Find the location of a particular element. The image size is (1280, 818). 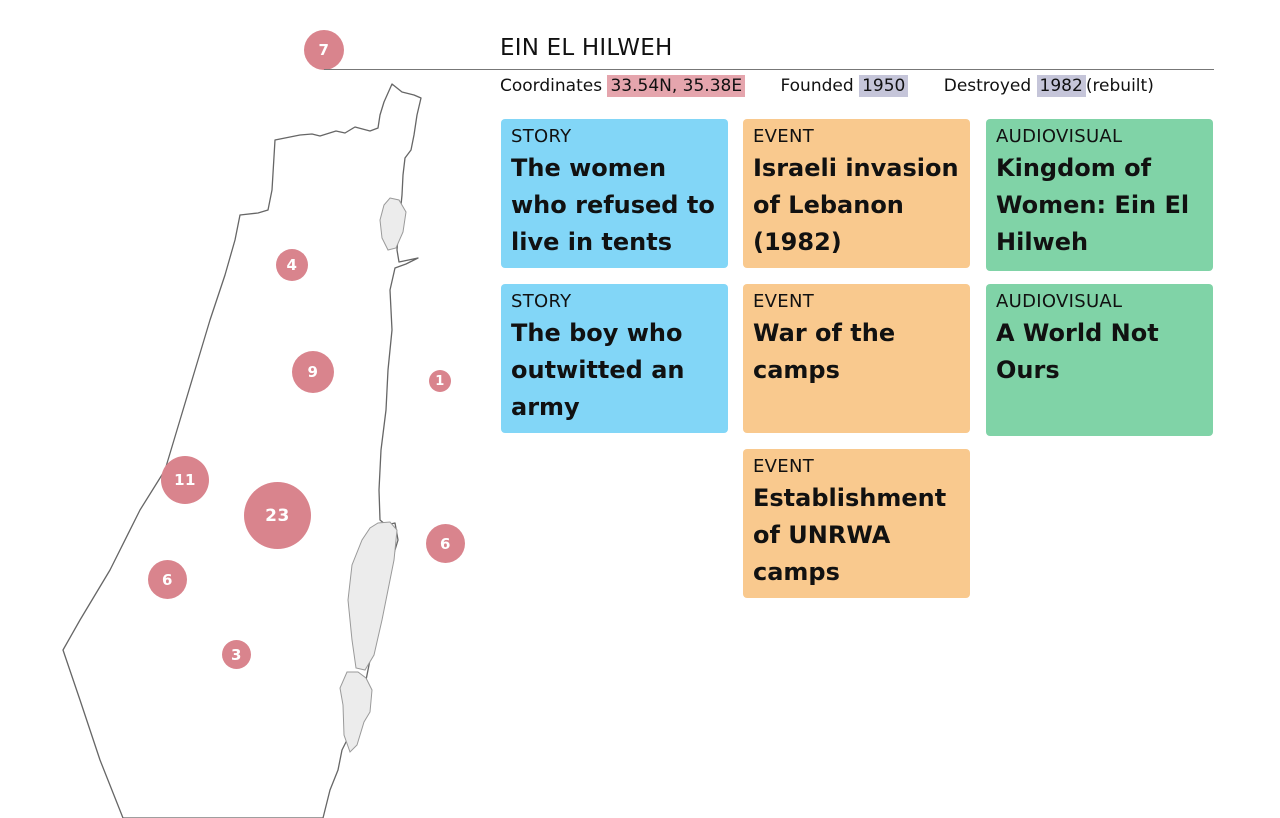

event-card: EVENT Establishment of UNRWA camps is located at coordinates (856, 523).